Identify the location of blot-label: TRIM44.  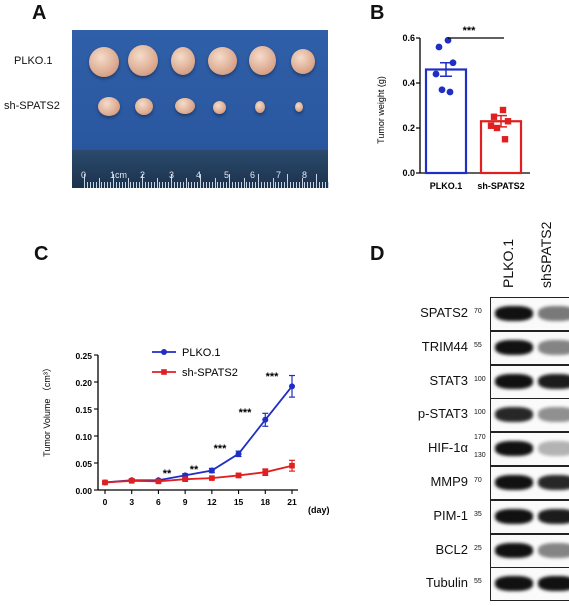
(444, 346).